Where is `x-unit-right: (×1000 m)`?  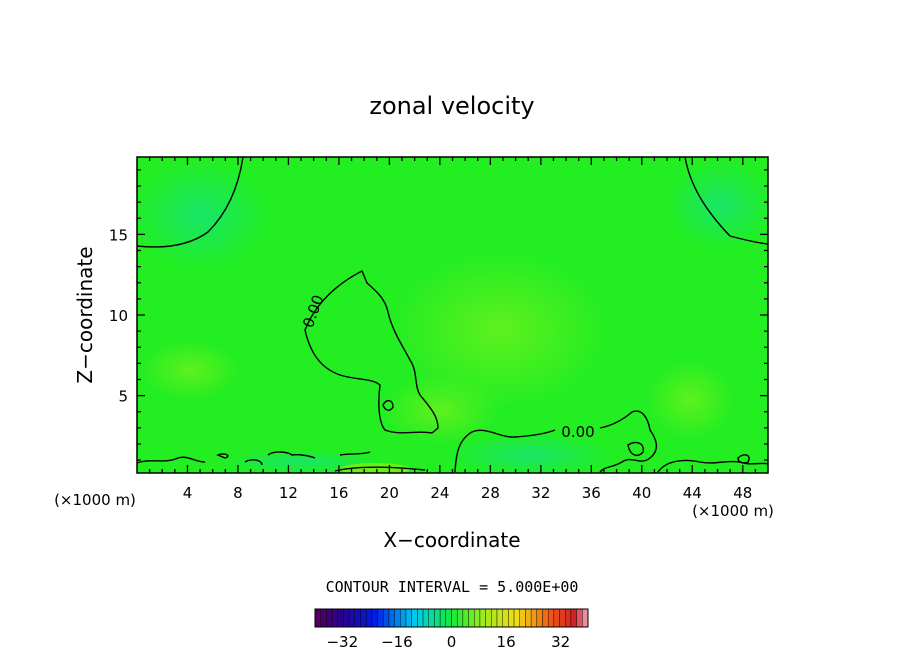
x-unit-right: (×1000 m) is located at coordinates (733, 511).